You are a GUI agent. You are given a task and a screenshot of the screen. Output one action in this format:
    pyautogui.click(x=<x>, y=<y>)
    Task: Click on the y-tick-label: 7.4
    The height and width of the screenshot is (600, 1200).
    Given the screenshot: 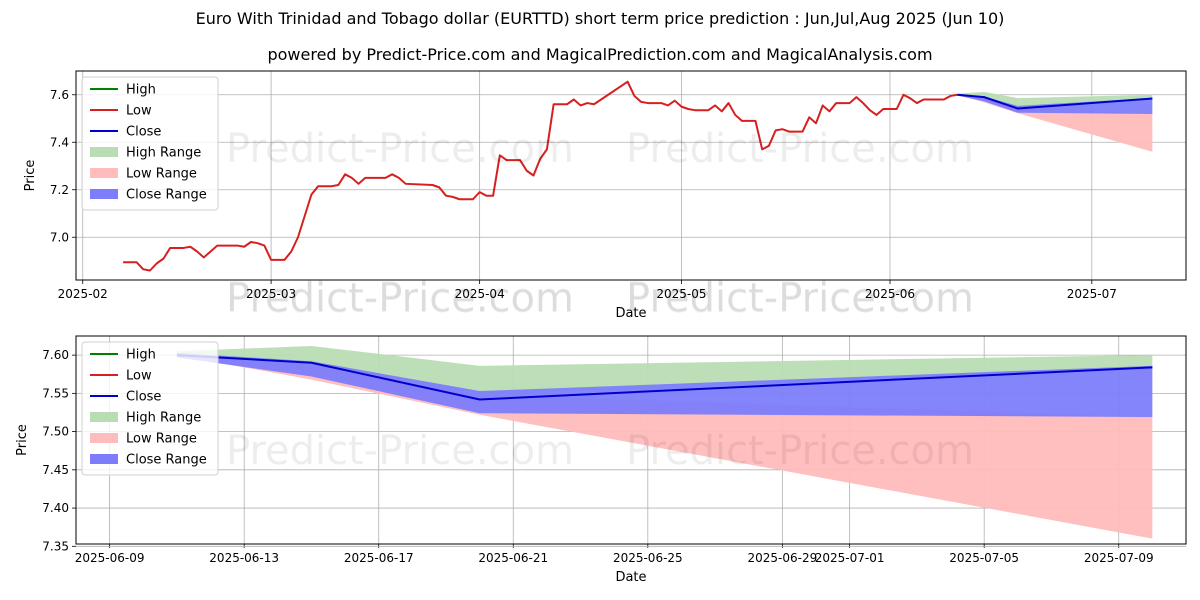 What is the action you would take?
    pyautogui.click(x=59, y=142)
    